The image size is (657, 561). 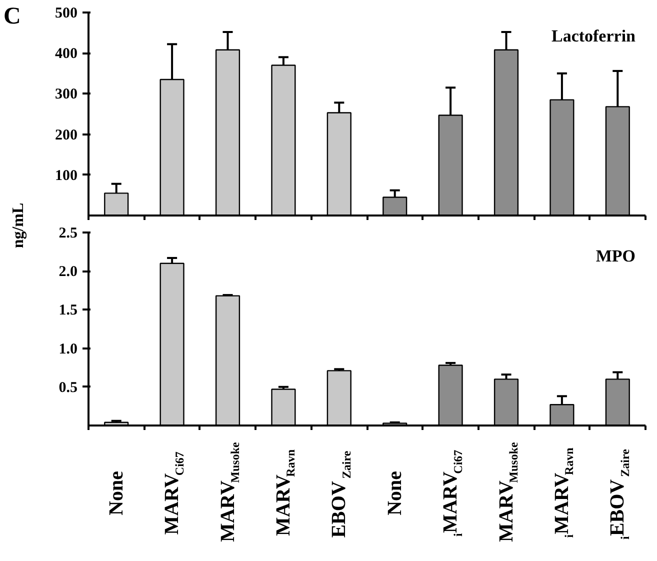 I want to click on text: Lactoferrin, so click(x=593, y=36).